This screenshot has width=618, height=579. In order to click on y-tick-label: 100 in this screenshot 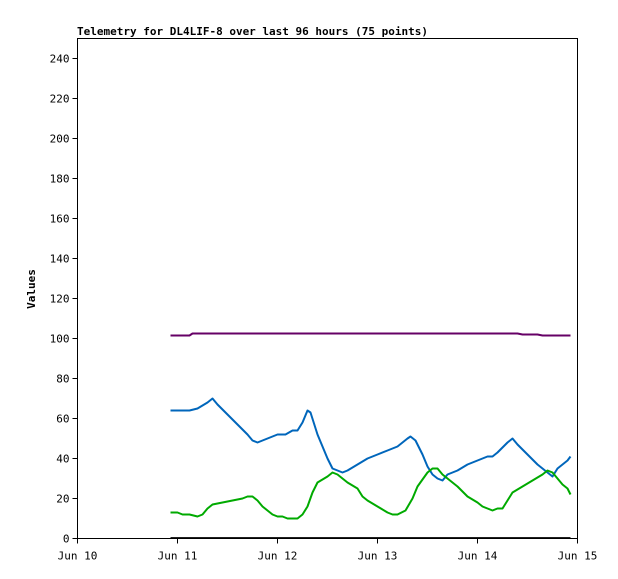, I will do `click(60, 339)`.